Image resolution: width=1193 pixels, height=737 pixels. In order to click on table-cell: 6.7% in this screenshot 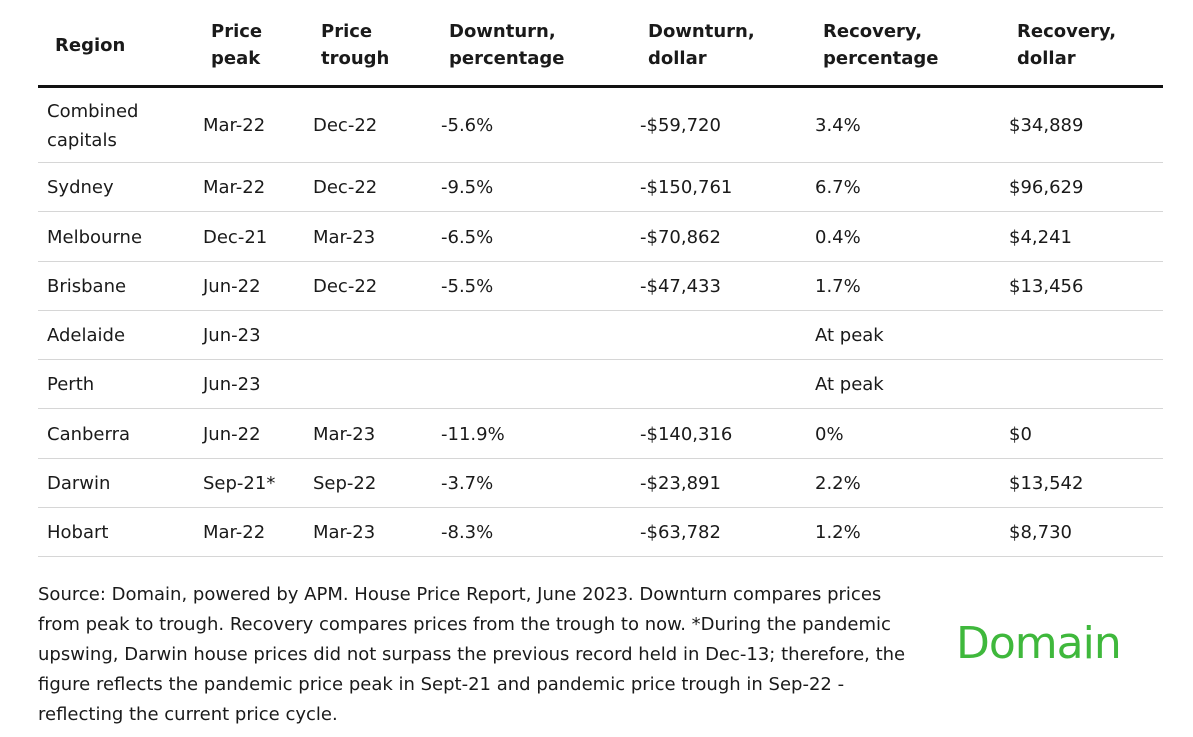, I will do `click(838, 187)`.